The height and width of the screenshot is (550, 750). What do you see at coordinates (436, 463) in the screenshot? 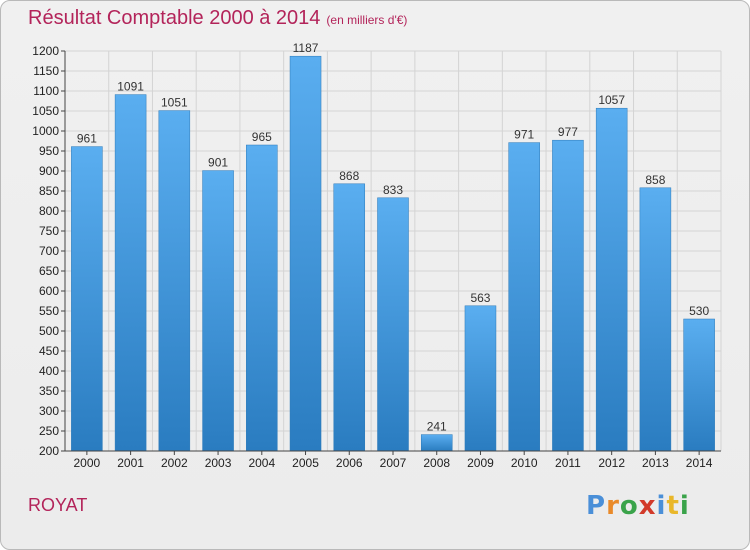
I see `x-tick-label: 2008` at bounding box center [436, 463].